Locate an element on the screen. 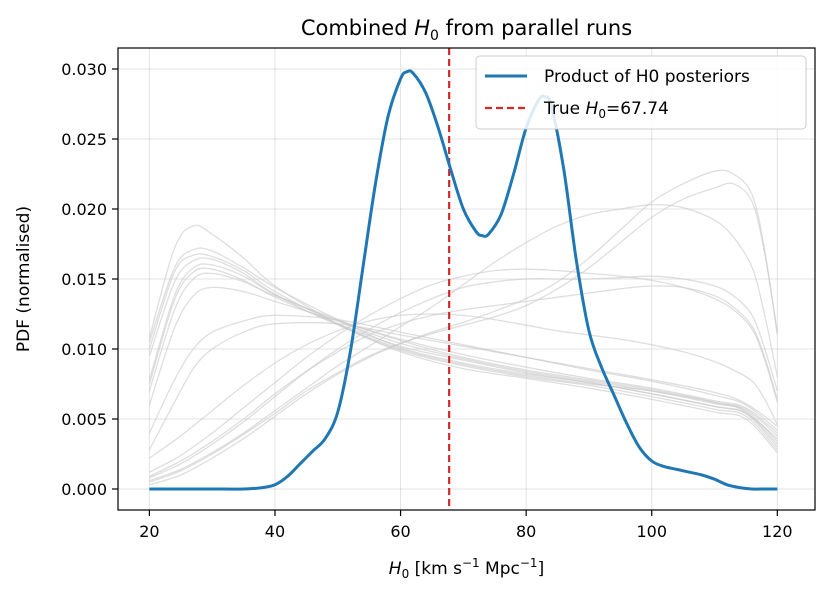  y-tick-label: 0.010 is located at coordinates (84, 349).